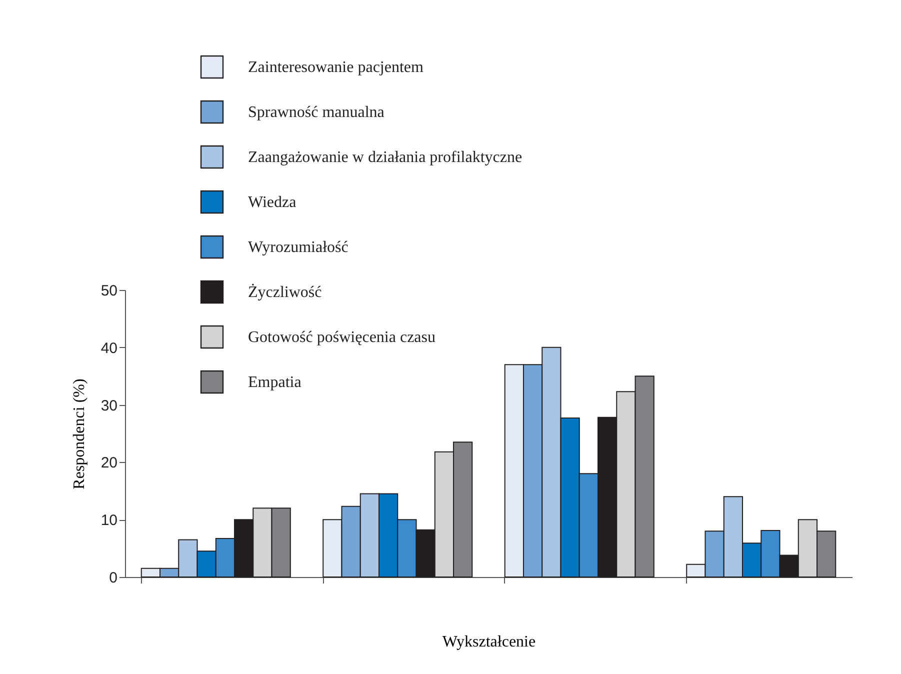 The height and width of the screenshot is (674, 901). Describe the element at coordinates (489, 642) in the screenshot. I see `x-axis-title: Wykształcenie` at that location.